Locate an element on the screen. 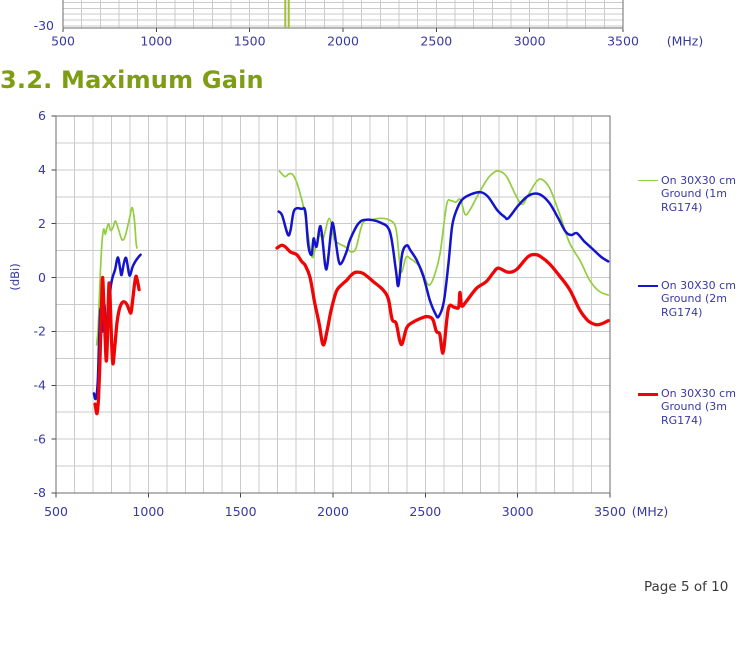 This screenshot has width=750, height=650. y-tick-label: 4 is located at coordinates (42, 169).